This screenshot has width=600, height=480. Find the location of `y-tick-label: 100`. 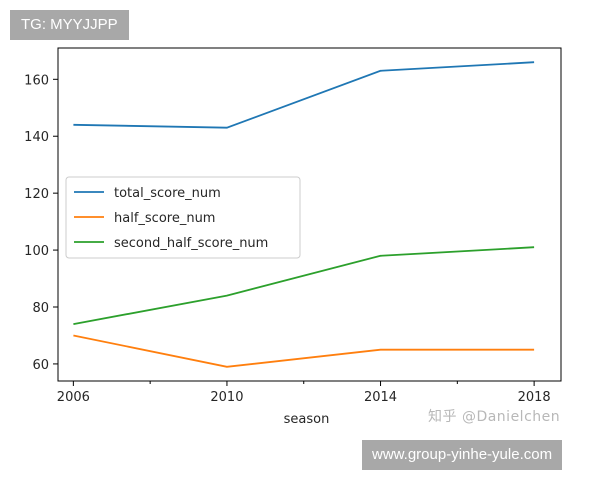

y-tick-label: 100 is located at coordinates (36, 251).